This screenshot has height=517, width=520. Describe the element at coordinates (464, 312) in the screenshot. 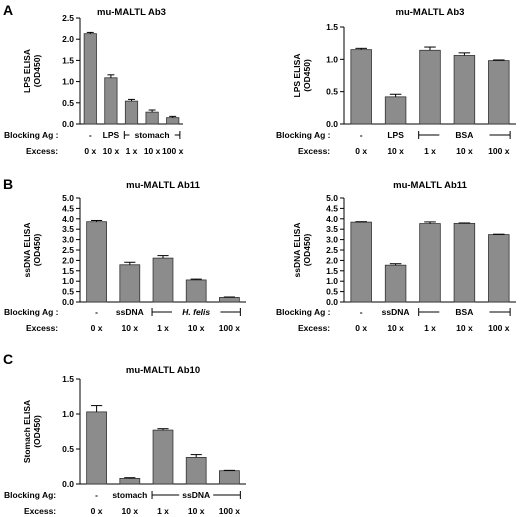

I see `blocking-ag-bracket-label: BSA` at that location.